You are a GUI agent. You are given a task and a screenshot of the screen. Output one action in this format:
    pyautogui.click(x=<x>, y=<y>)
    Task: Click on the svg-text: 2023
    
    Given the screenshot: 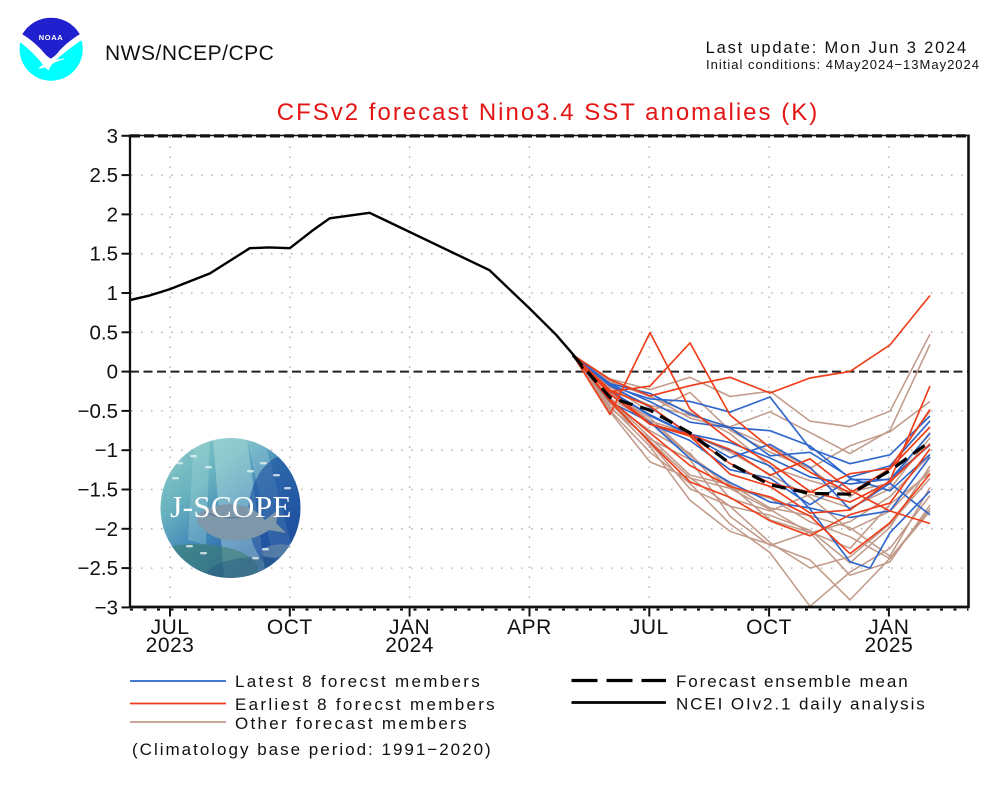 What is the action you would take?
    pyautogui.click(x=170, y=645)
    